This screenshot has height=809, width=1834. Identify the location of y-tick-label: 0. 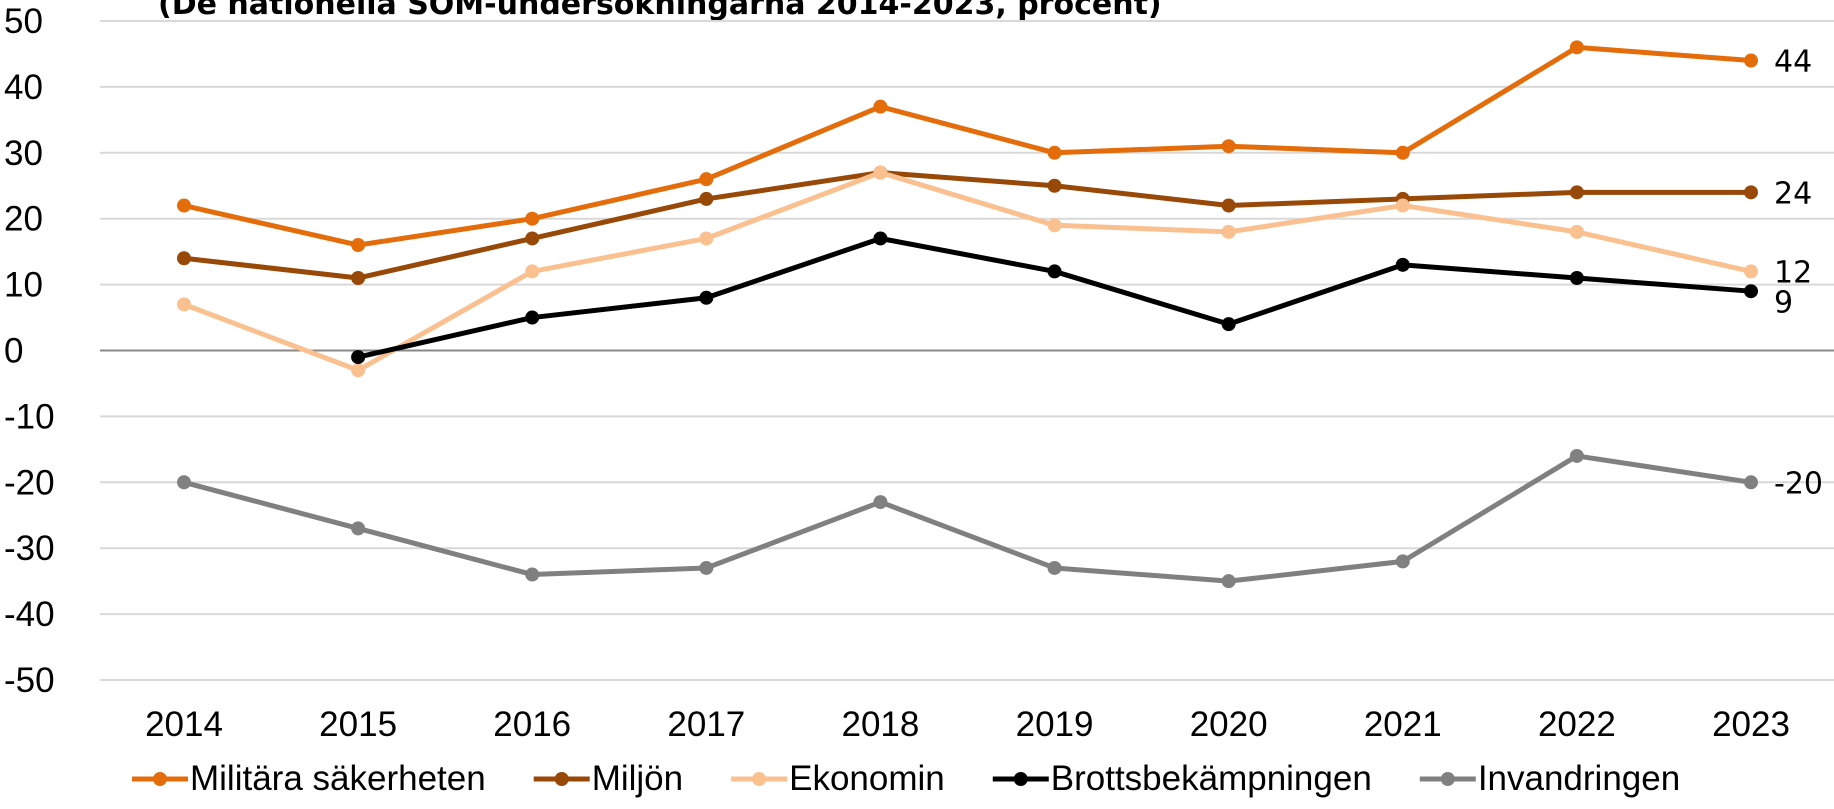
(13, 351).